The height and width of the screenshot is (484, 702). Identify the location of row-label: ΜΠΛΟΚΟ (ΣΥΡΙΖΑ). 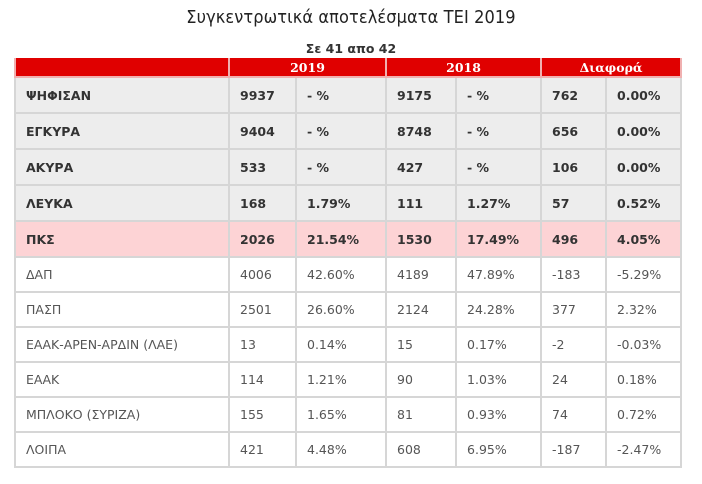
(122, 414).